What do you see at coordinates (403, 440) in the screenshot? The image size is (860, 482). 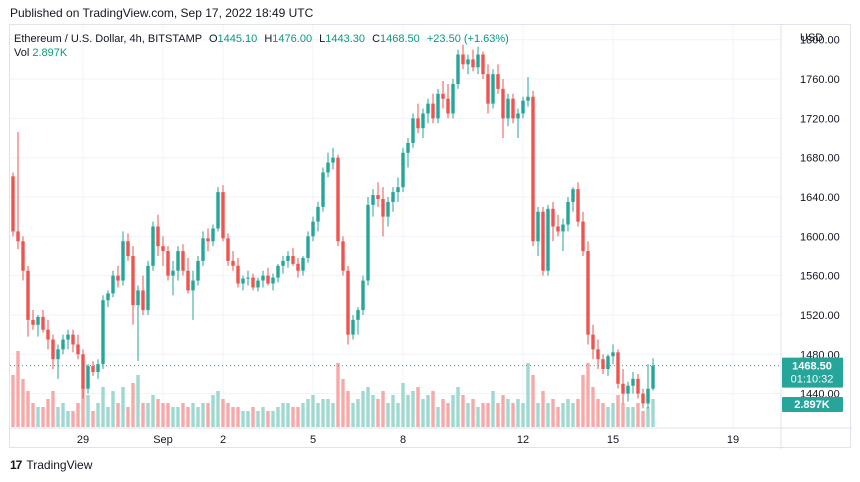 I see `x-tick-label: 8` at bounding box center [403, 440].